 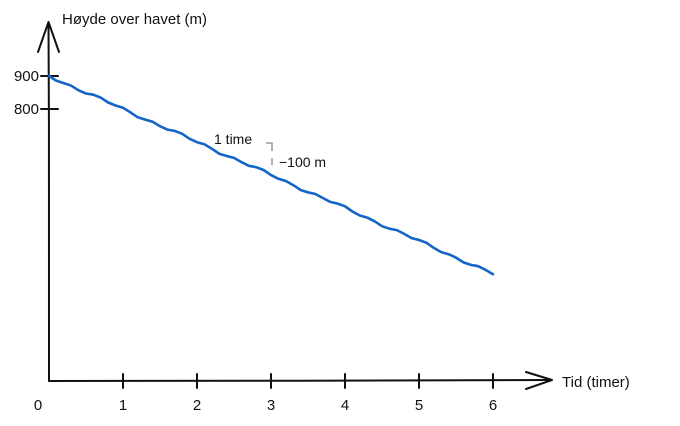 I want to click on y-axis-line, so click(x=48, y=202).